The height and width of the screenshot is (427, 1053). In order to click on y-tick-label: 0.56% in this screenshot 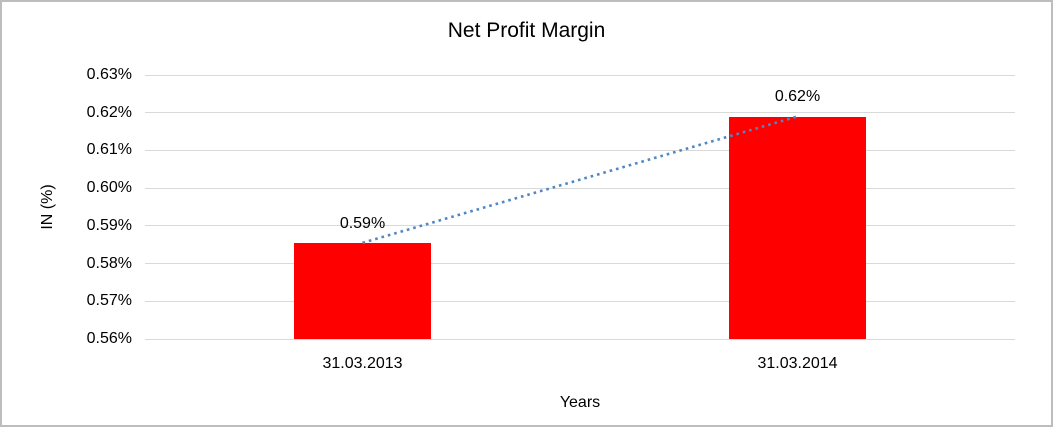, I will do `click(109, 338)`.